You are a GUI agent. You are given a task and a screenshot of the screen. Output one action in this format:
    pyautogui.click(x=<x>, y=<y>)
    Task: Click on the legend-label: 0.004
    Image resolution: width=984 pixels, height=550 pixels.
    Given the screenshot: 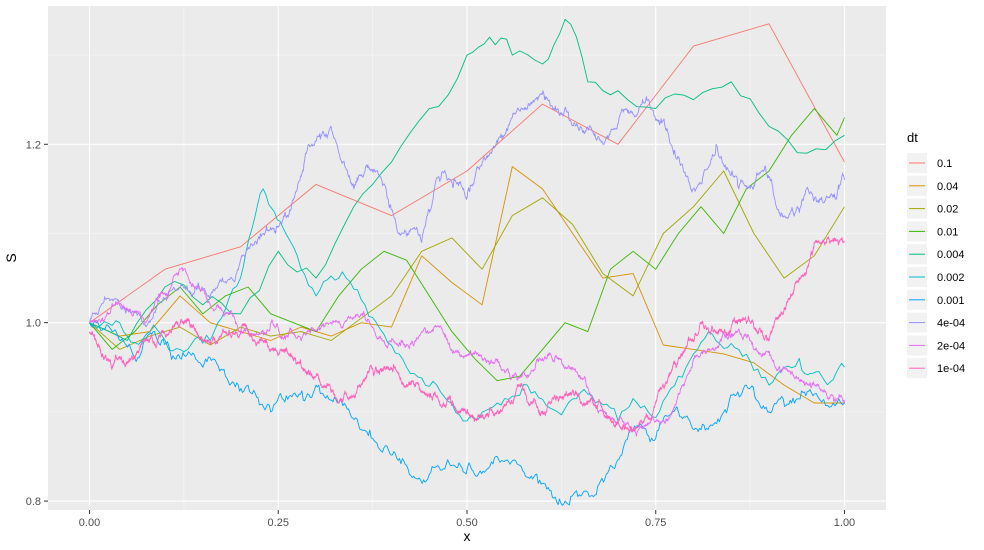 What is the action you would take?
    pyautogui.click(x=951, y=255)
    